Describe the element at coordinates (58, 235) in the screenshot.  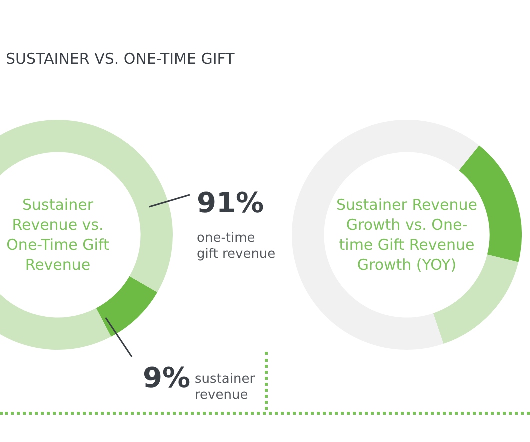
I see `text: Sustainer Revenue vs. One-Time Gift Revenue` at that location.